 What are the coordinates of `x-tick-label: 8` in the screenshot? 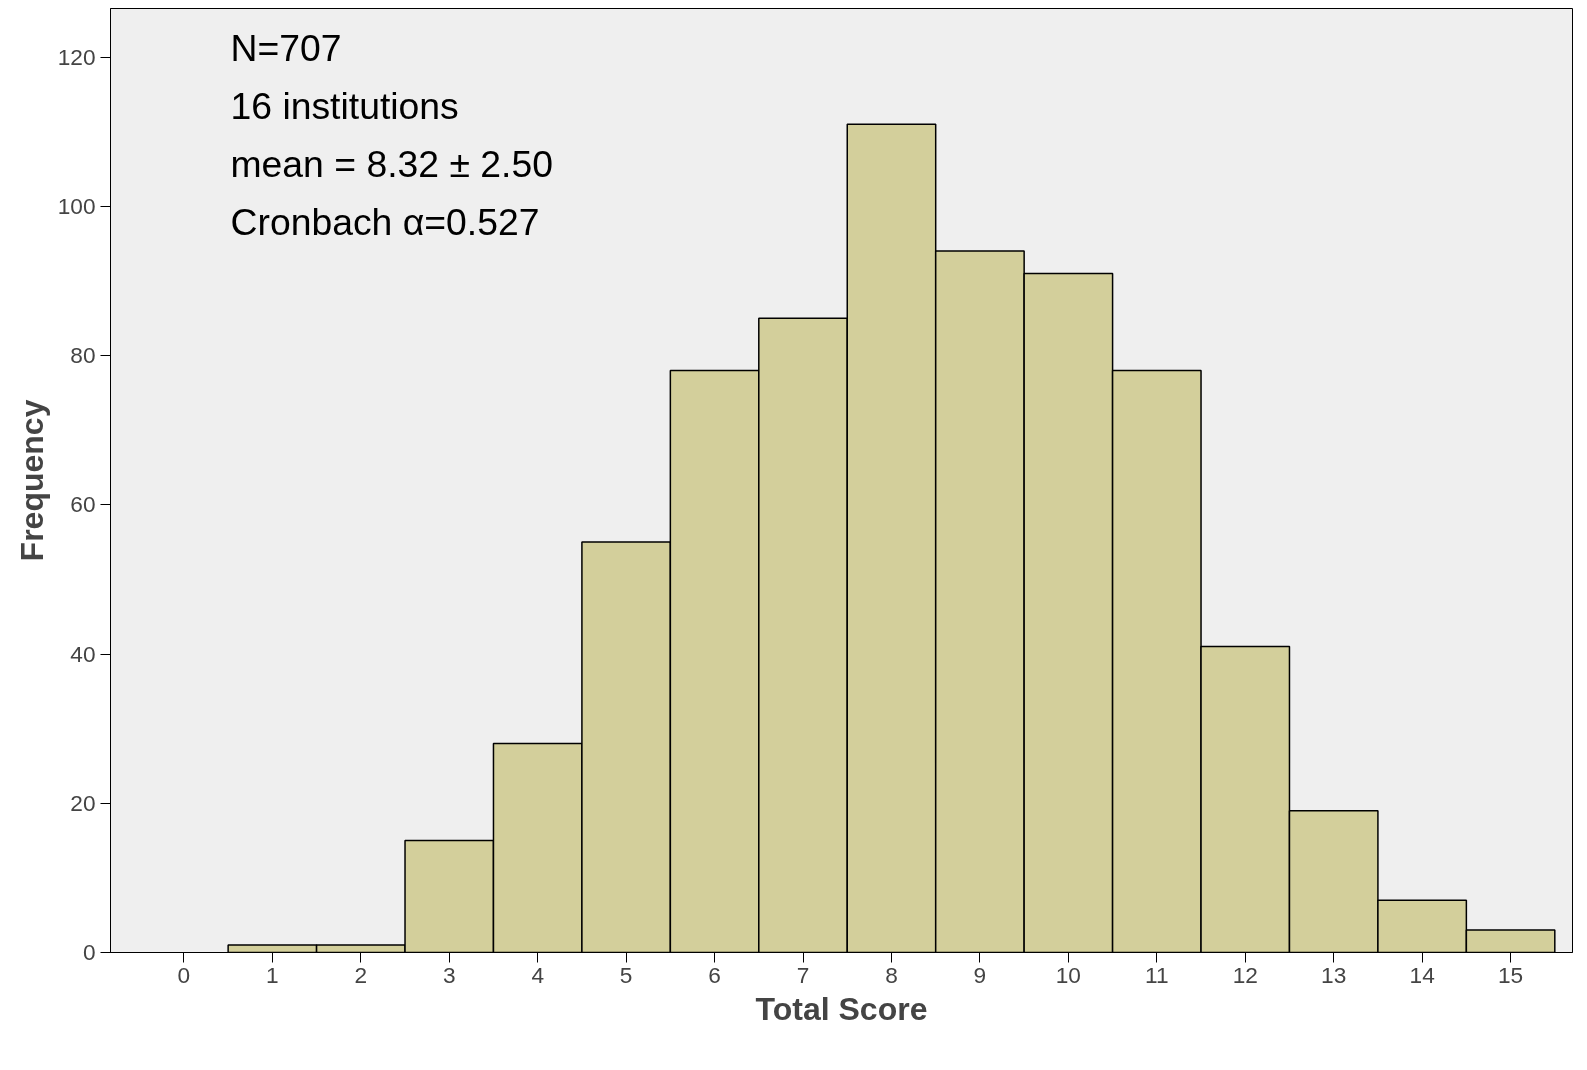 It's located at (891, 974).